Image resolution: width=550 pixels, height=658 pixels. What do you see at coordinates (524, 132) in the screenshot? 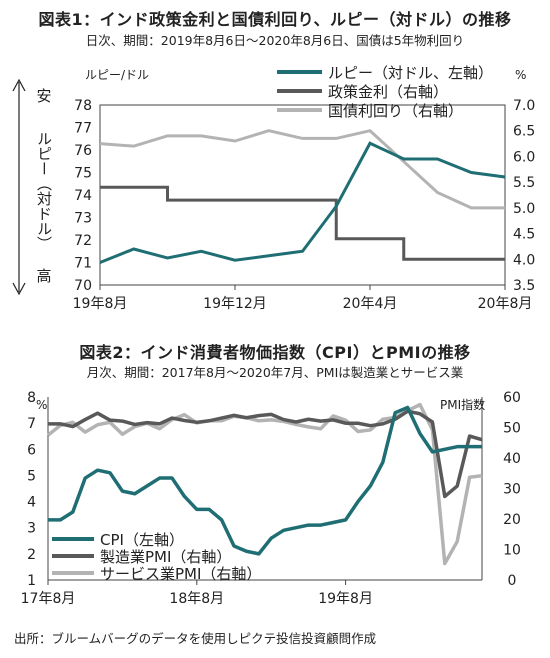
I see `y-right-tick-label: 6.5` at bounding box center [524, 132].